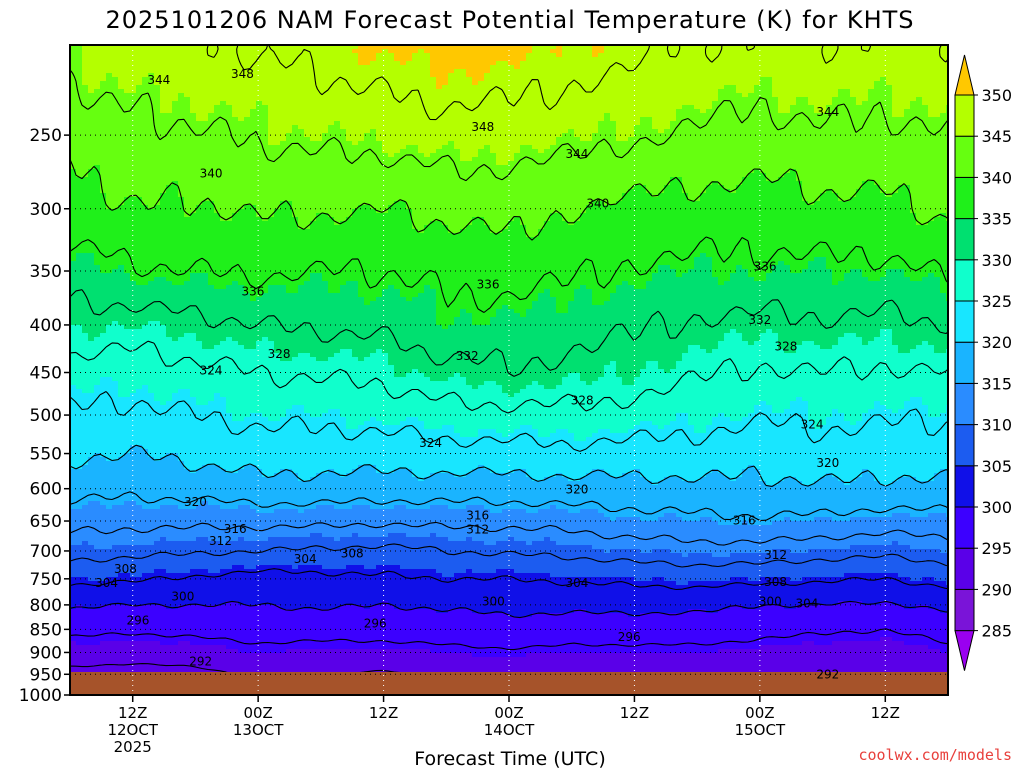 Image resolution: width=1024 pixels, height=768 pixels. What do you see at coordinates (964, 445) in the screenshot?
I see `colorbar-swatch` at bounding box center [964, 445].